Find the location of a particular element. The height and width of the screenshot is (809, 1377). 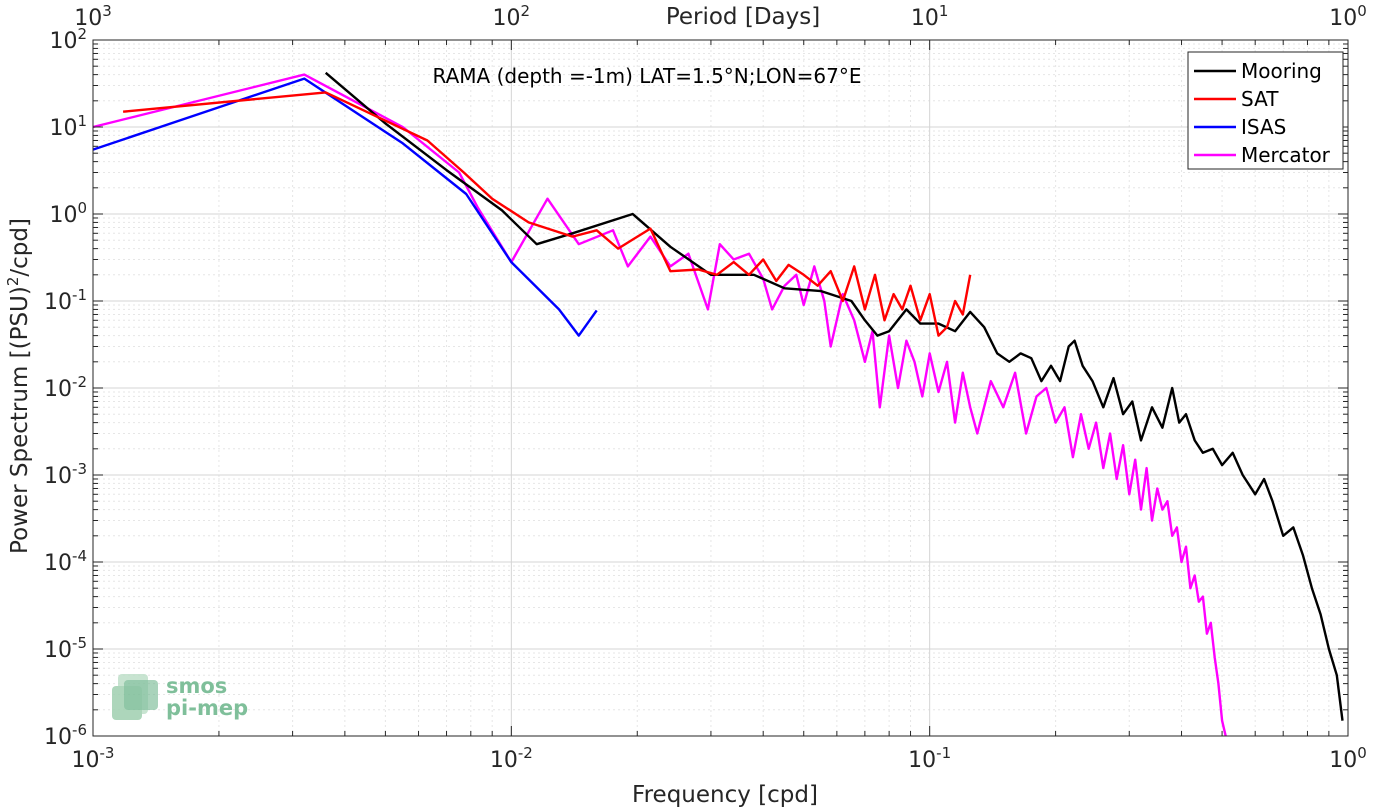

y-tick-label-exponent: -2 is located at coordinates (79, 382).